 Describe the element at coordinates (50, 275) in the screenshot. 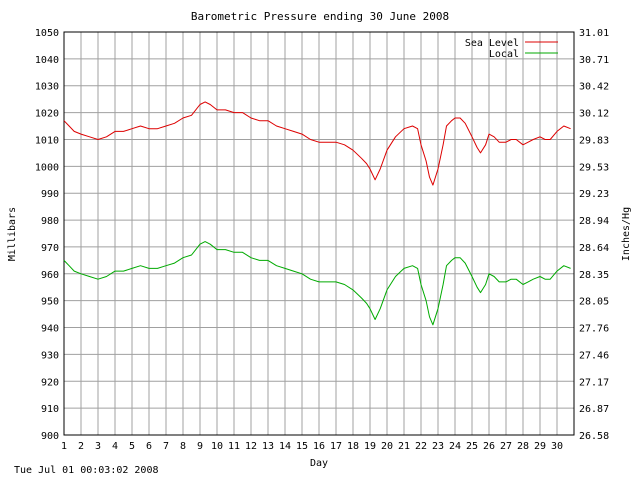

I see `y-tick-label-left: 960` at that location.